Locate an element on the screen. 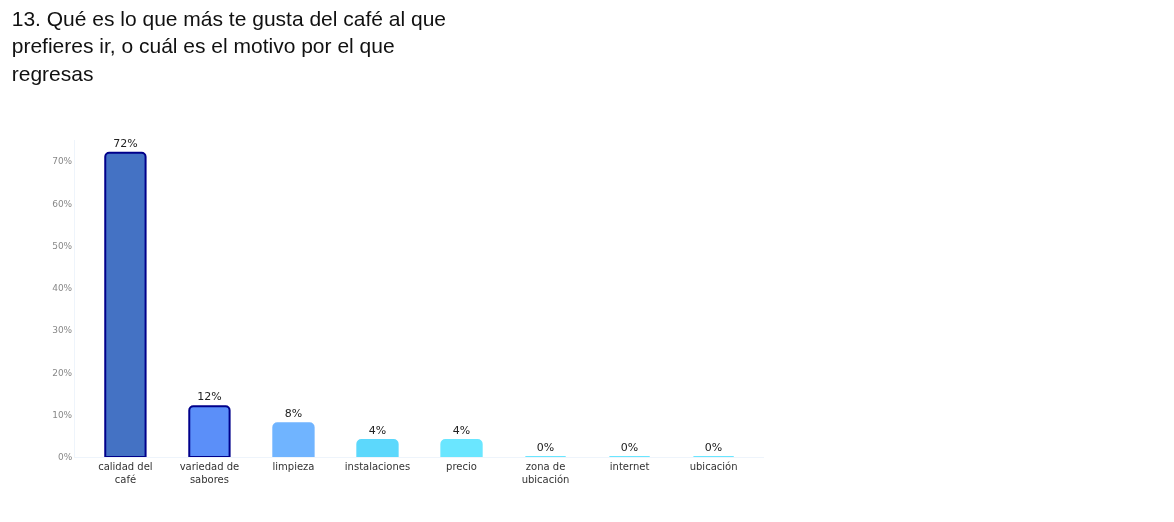 This screenshot has width=1174, height=522. x-tick-label: internet is located at coordinates (629, 466).